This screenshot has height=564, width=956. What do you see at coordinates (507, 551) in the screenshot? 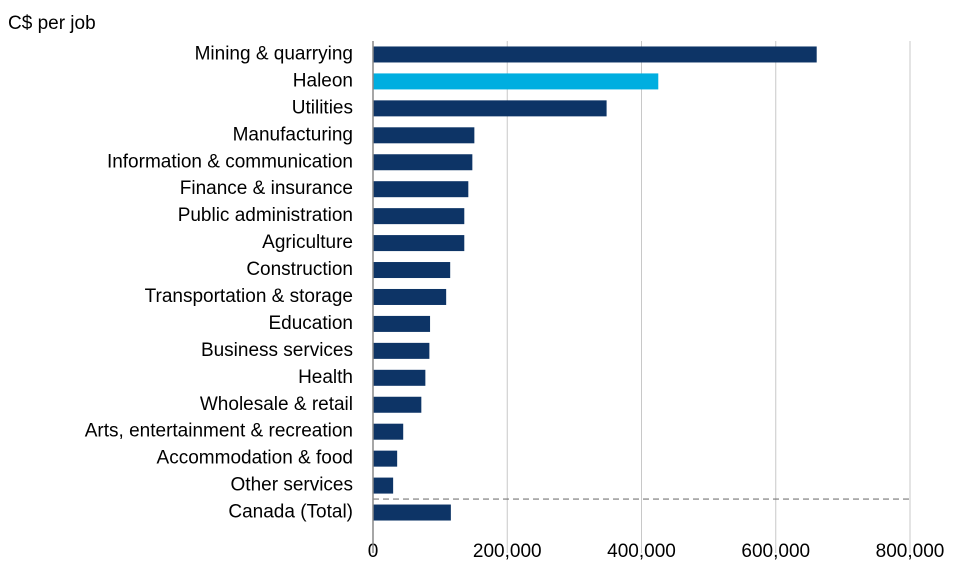
I see `x-tick-label: 200,000` at bounding box center [507, 551].